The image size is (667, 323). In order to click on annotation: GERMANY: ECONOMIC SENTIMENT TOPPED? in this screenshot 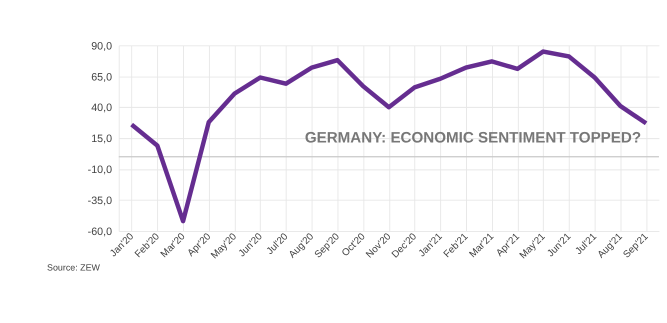, I will do `click(473, 138)`.